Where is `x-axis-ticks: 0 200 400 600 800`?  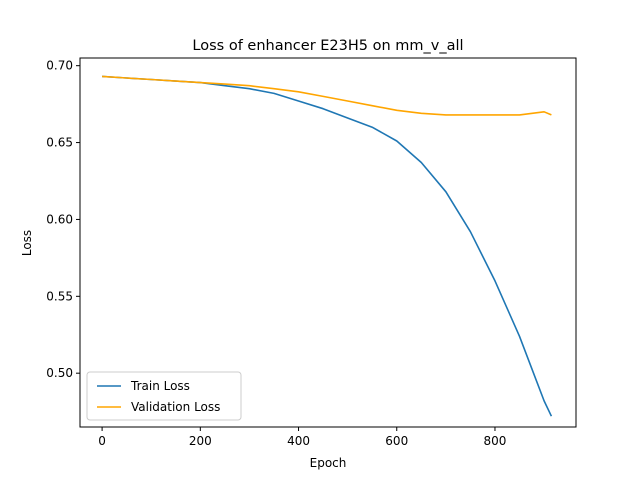
x-axis-ticks: 0 200 400 600 800 is located at coordinates (302, 437).